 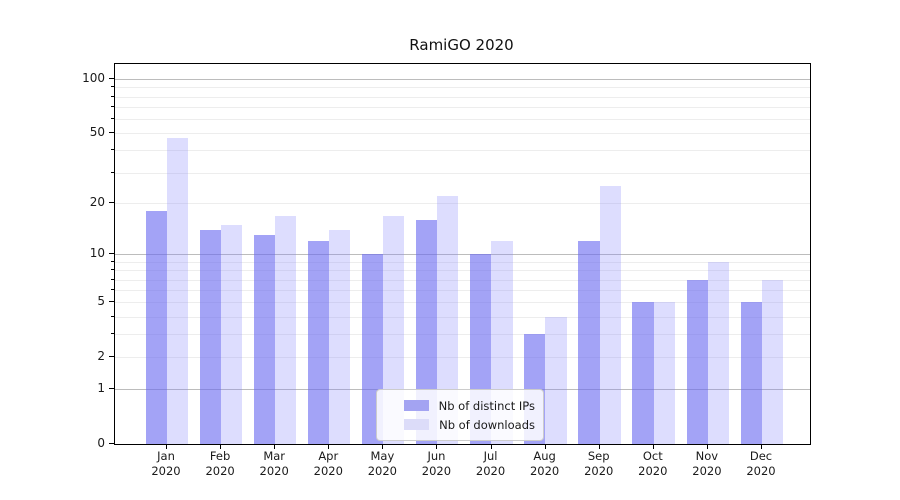 I want to click on bar-ips-nov, so click(x=697, y=361).